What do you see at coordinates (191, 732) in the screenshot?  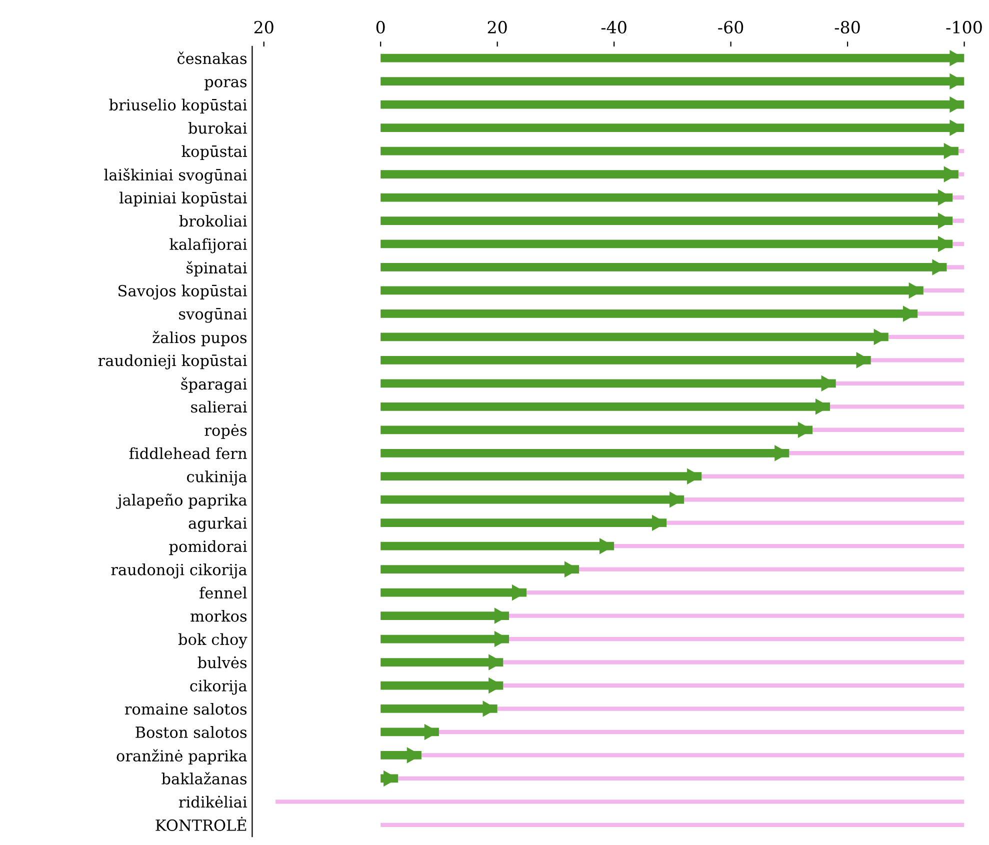 I see `y-tick-label: Boston salotos` at bounding box center [191, 732].